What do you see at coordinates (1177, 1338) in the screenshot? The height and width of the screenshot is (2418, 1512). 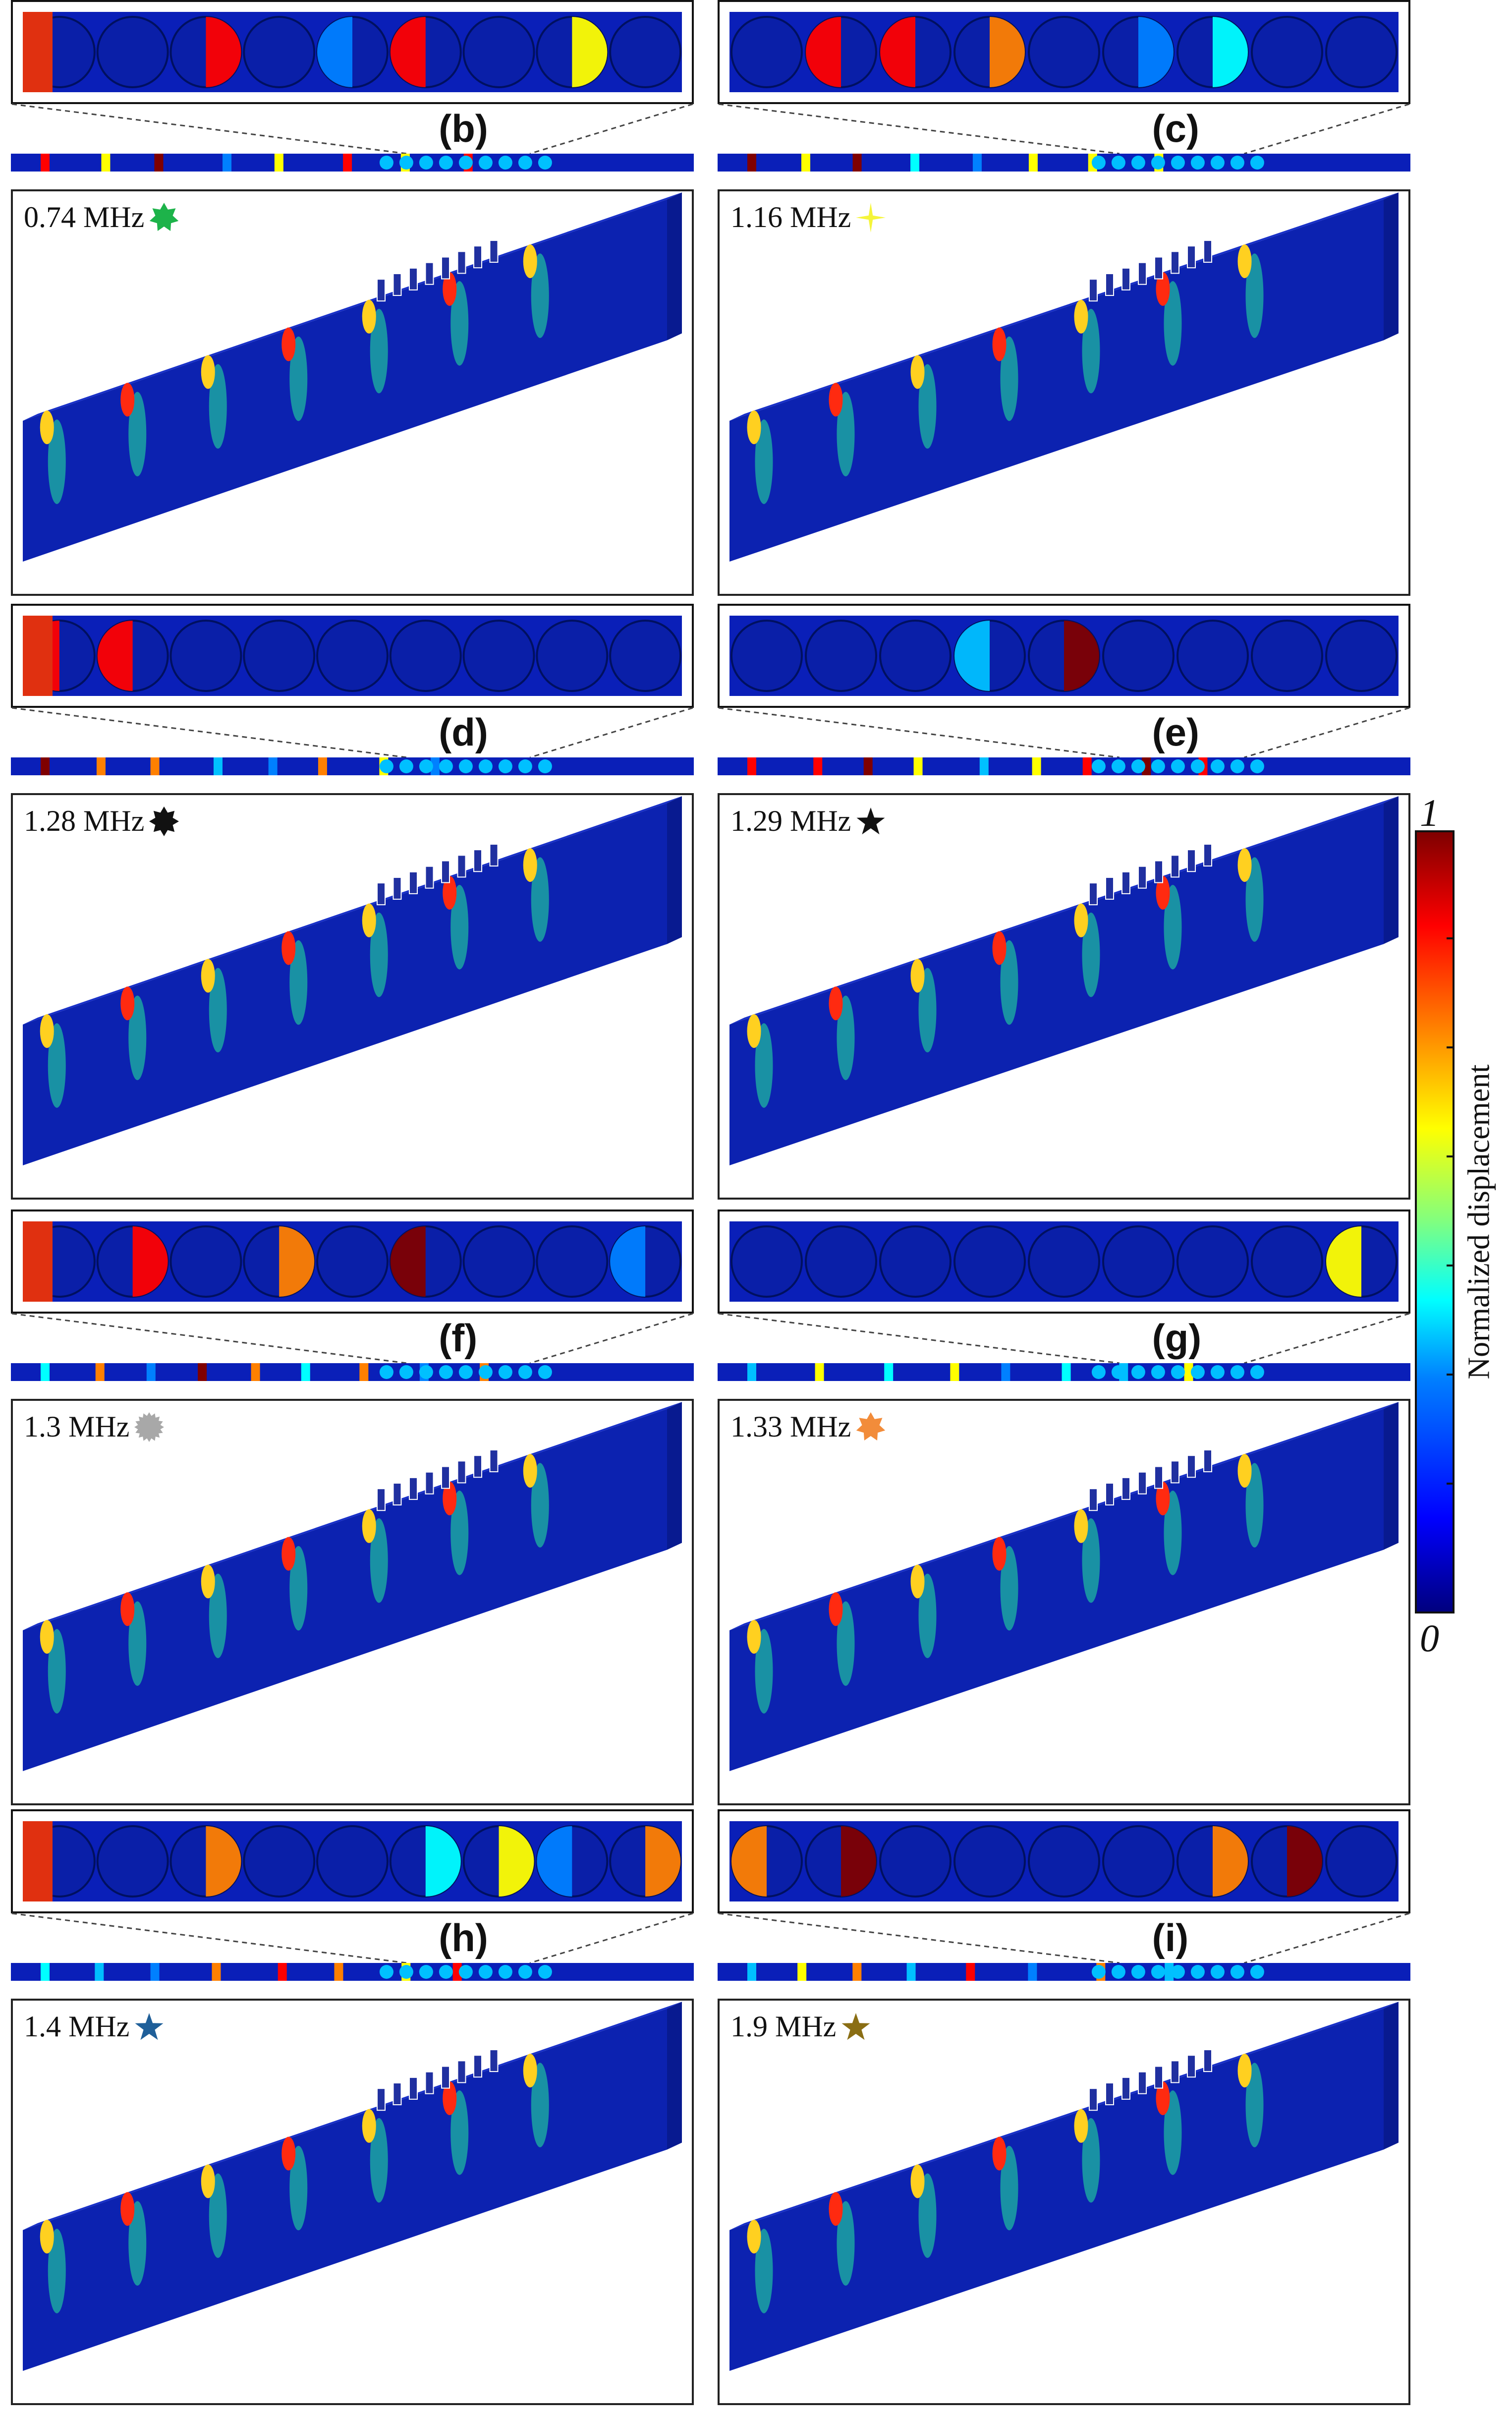 I see `panel-tag: (g)` at bounding box center [1177, 1338].